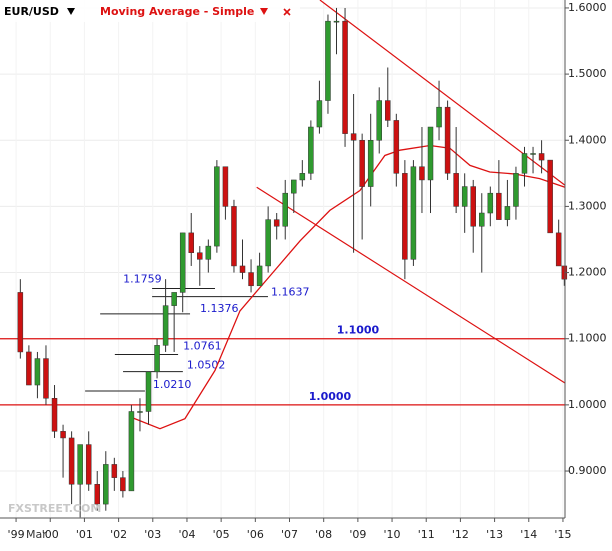 This screenshot has width=612, height=551. I want to click on symbol-menu, so click(71, 11).